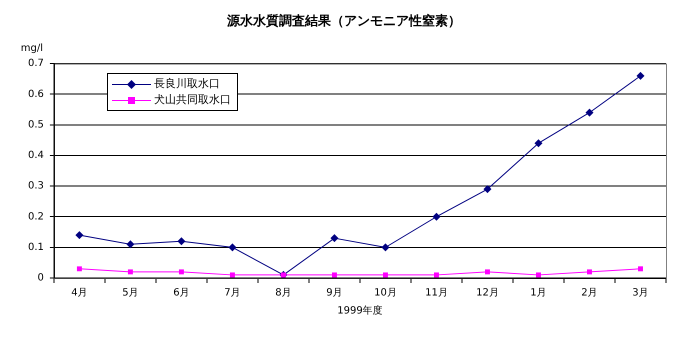 The width and height of the screenshot is (680, 351). Describe the element at coordinates (192, 100) in the screenshot. I see `legend-label: 犬山共同取水口` at that location.